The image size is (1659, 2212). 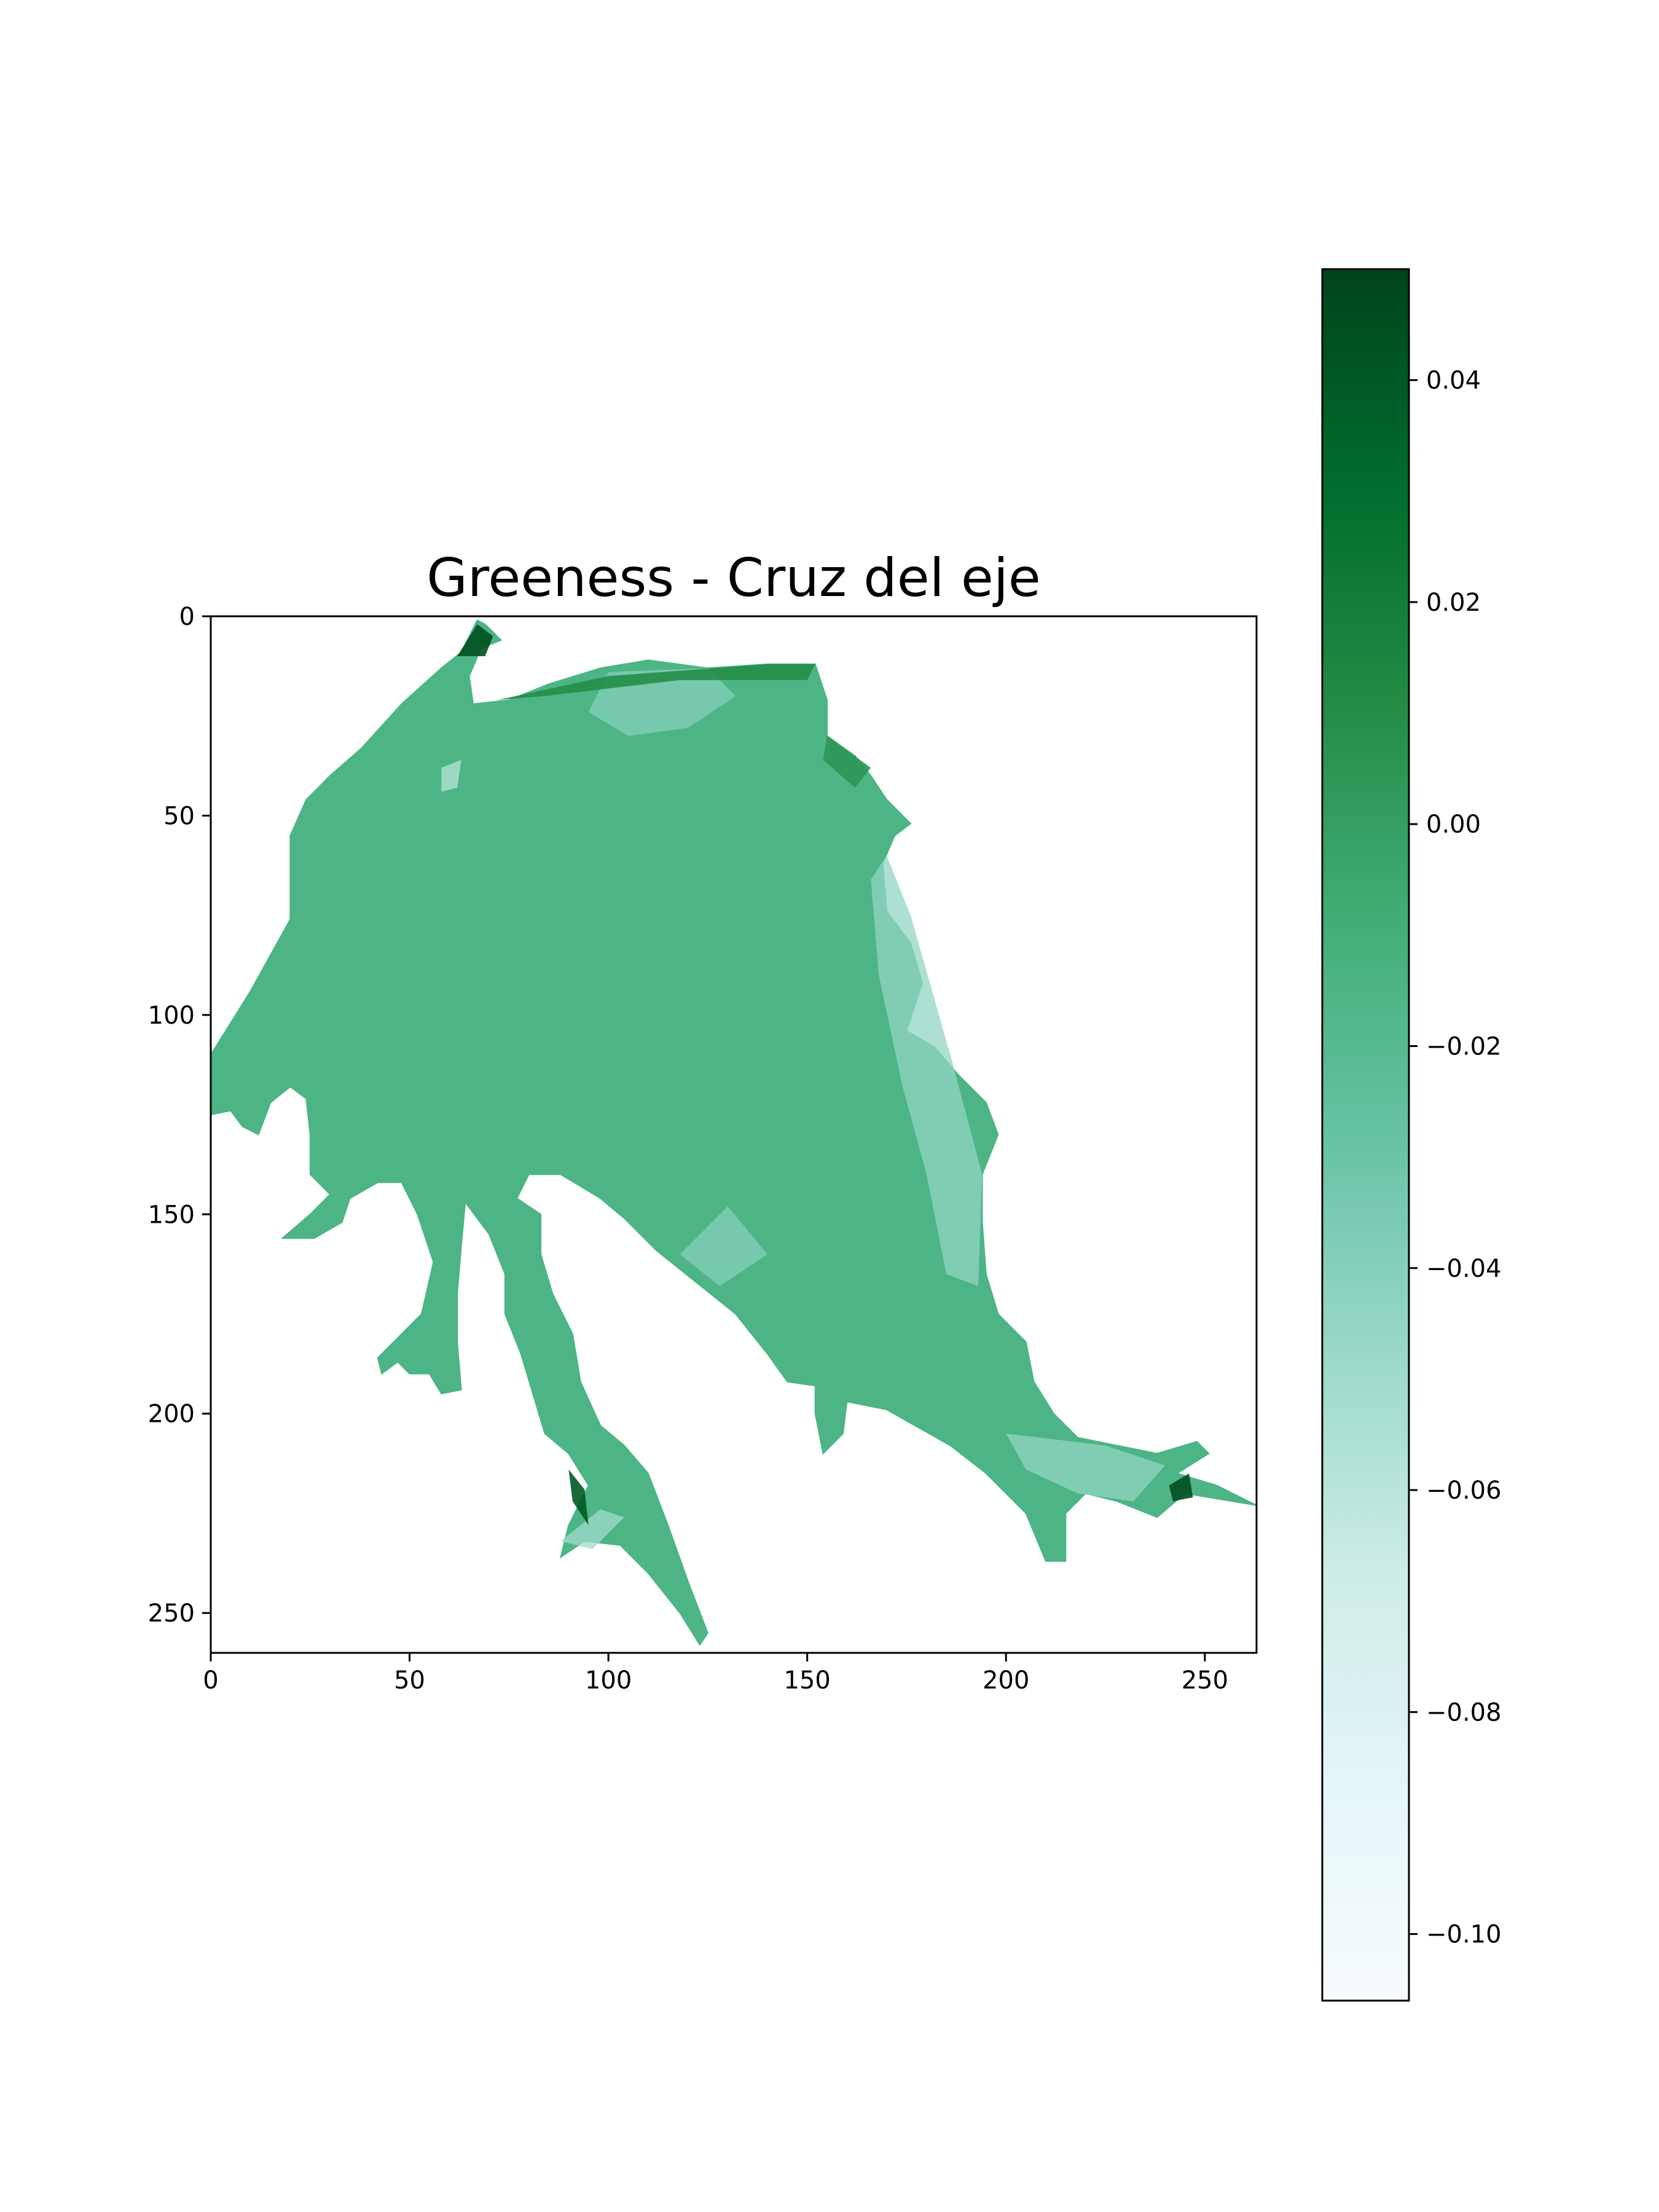 What do you see at coordinates (1205, 1680) in the screenshot?
I see `x-tick-label-250: 250` at bounding box center [1205, 1680].